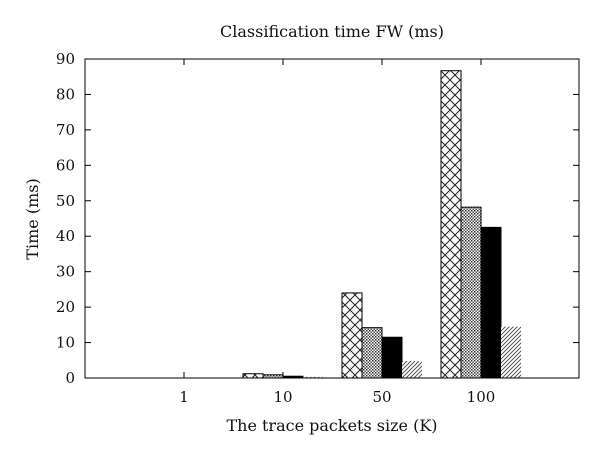 This screenshot has height=456, width=600. What do you see at coordinates (65, 201) in the screenshot?
I see `y-tick-label: 50` at bounding box center [65, 201].